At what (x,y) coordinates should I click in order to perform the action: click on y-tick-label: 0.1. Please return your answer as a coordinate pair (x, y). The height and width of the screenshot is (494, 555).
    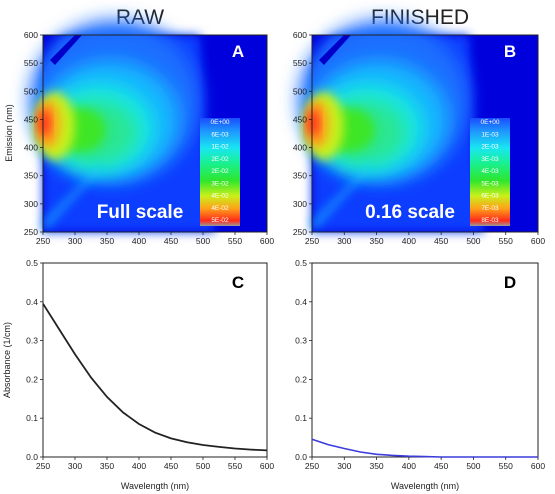
    Looking at the image, I should click on (301, 418).